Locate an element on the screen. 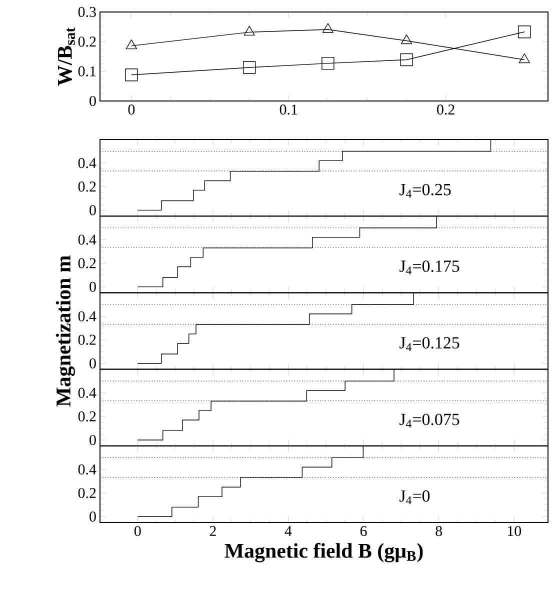 Image resolution: width=556 pixels, height=594 pixels. annotation: J$_{4}$=0.125 is located at coordinates (430, 344).